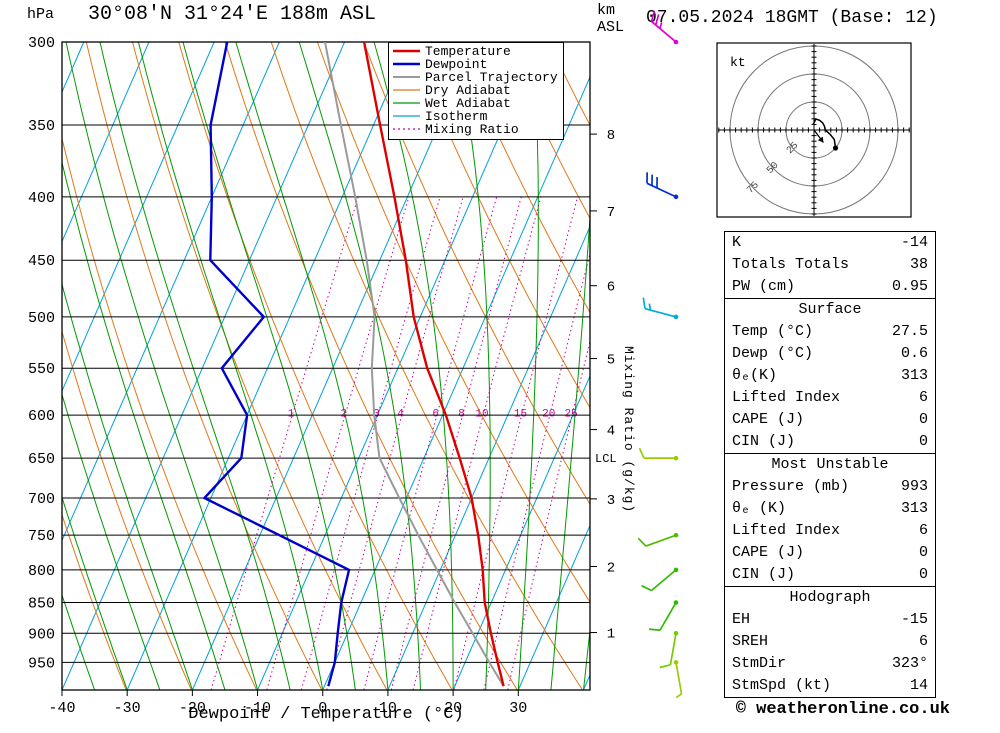  Describe the element at coordinates (468, 103) in the screenshot. I see `legend-label: Wet Adiabat` at that location.